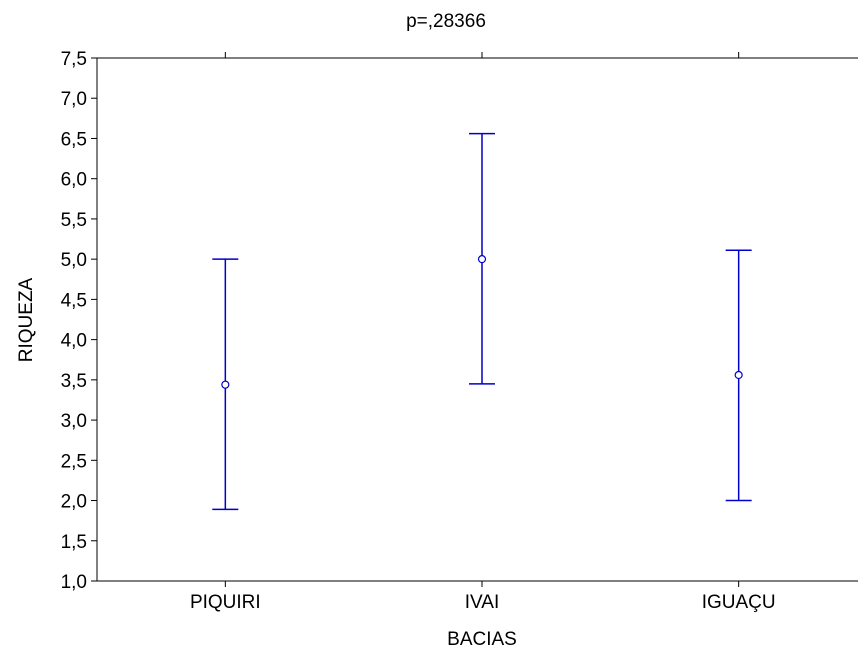 The image size is (858, 665). What do you see at coordinates (74, 180) in the screenshot?
I see `y-tick-label: 6,0` at bounding box center [74, 180].